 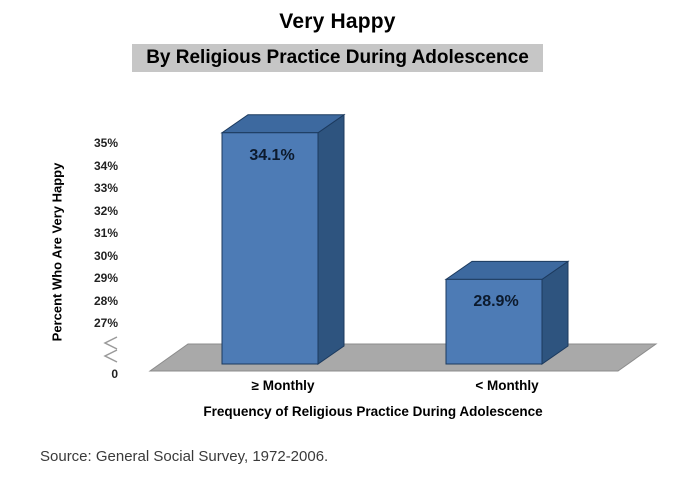 I want to click on bar-value-label: 34.1%, so click(x=272, y=155).